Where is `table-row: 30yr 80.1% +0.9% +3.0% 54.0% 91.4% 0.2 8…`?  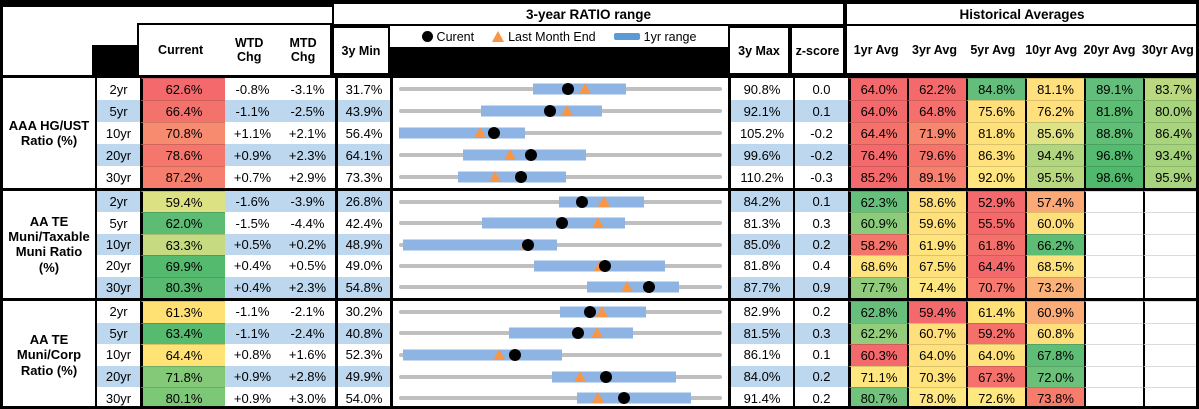
table-row: 30yr 80.1% +0.9% +3.0% 54.0% 91.4% 0.2 8… is located at coordinates (645, 396).